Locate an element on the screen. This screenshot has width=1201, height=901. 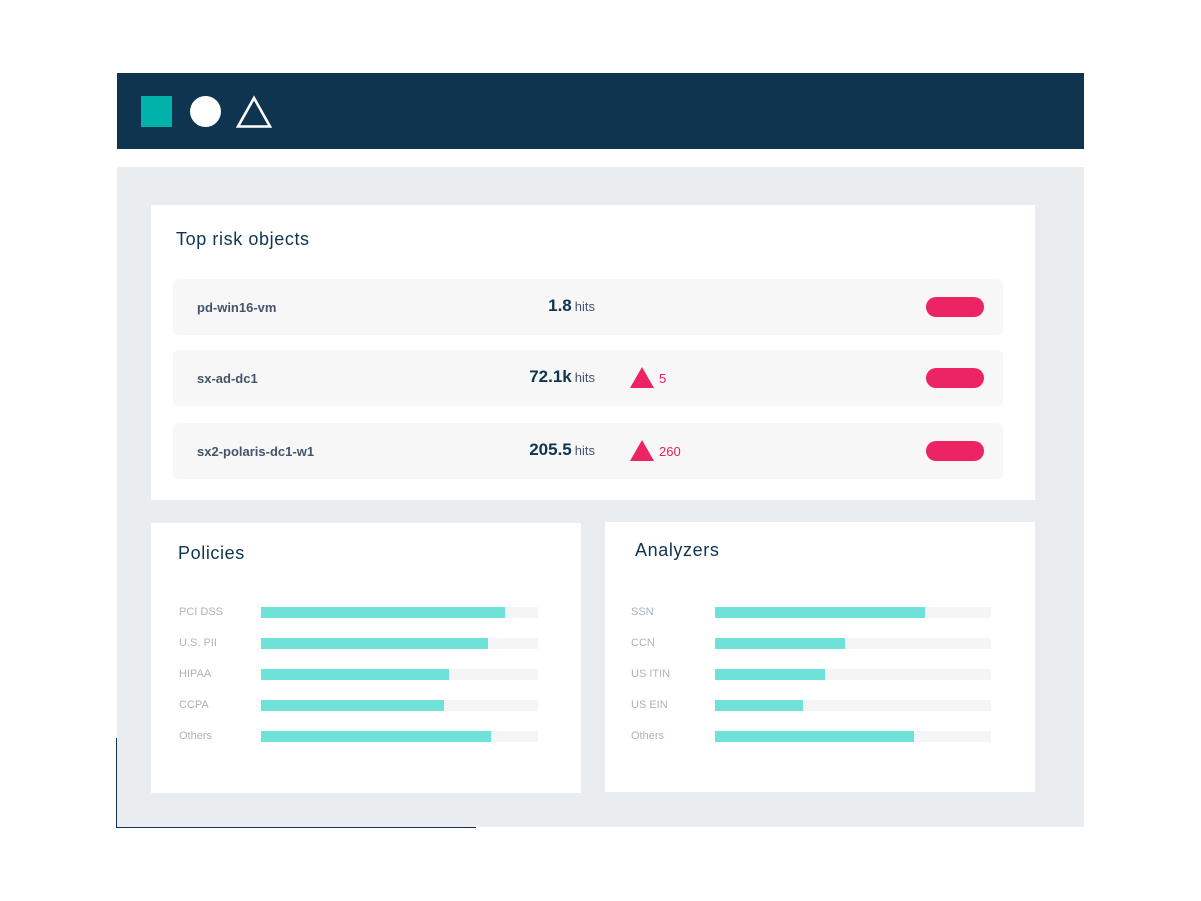
bar-label: US EIN is located at coordinates (649, 705).